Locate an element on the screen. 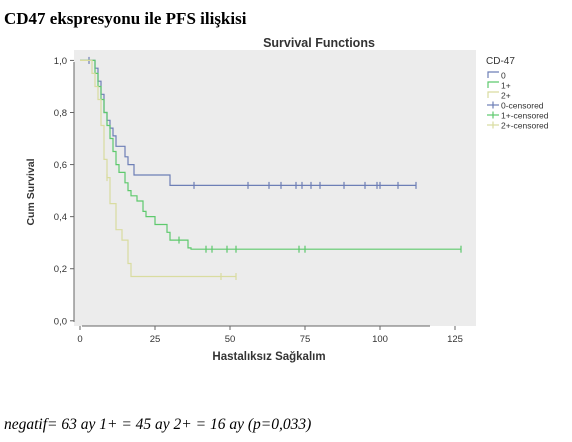 Image resolution: width=572 pixels, height=442 pixels. legend-label: 1+-censored is located at coordinates (525, 116).